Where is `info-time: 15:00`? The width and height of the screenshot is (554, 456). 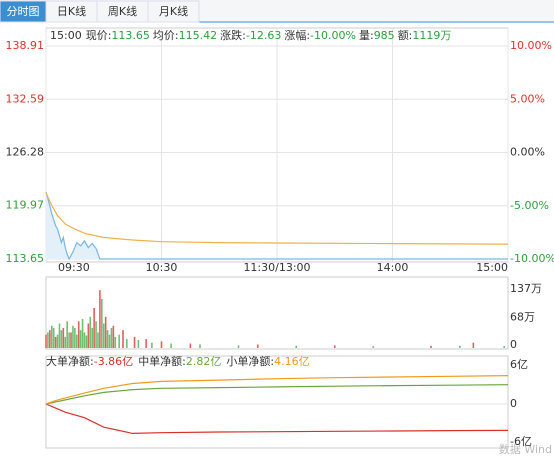 info-time: 15:00 is located at coordinates (66, 35).